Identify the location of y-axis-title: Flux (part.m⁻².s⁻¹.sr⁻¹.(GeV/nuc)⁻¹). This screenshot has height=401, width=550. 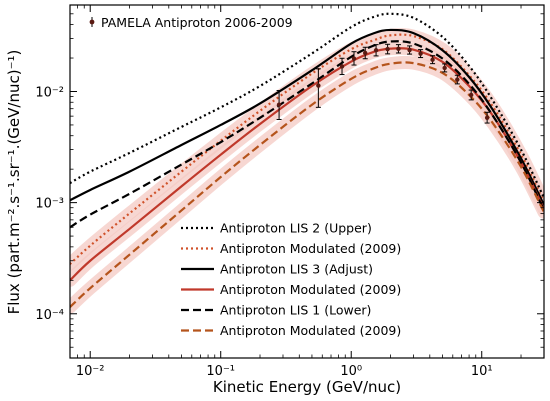
(14, 182).